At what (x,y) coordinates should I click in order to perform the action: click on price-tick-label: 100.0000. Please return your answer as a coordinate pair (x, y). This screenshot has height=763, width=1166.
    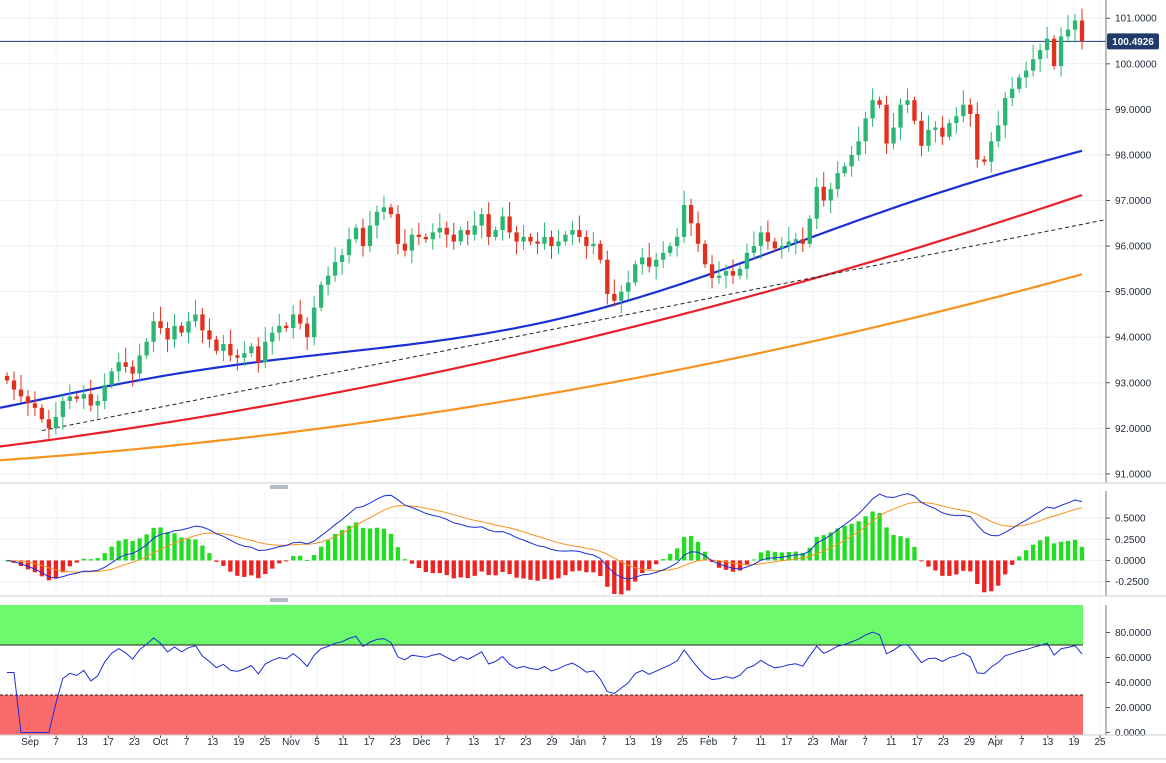
    Looking at the image, I should click on (1136, 64).